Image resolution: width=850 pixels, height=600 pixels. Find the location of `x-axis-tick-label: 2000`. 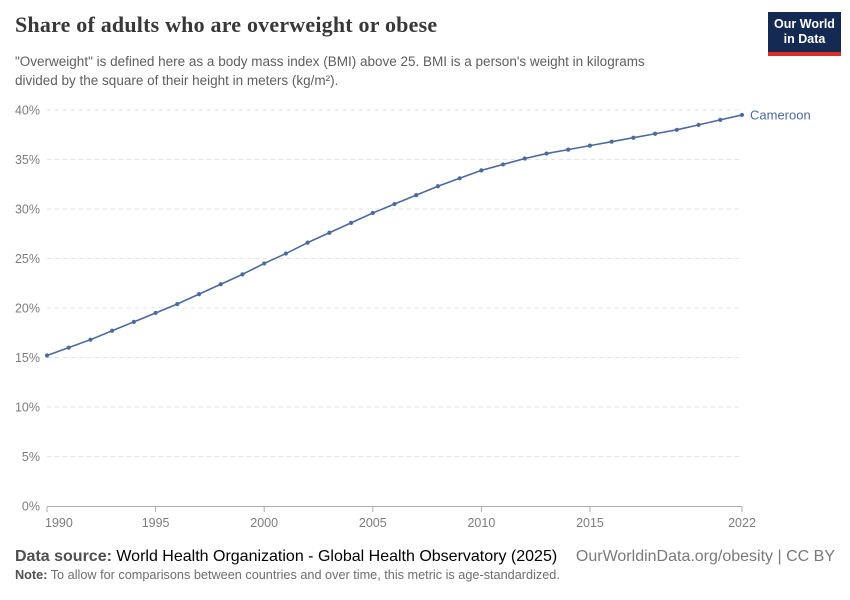

x-axis-tick-label: 2000 is located at coordinates (264, 523).